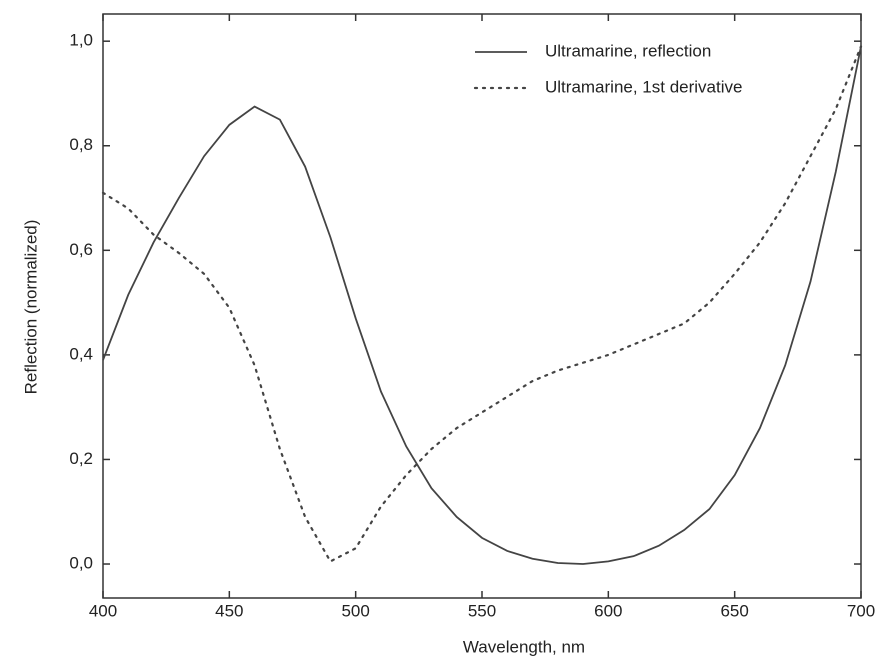 The width and height of the screenshot is (882, 671). What do you see at coordinates (229, 610) in the screenshot?
I see `x-tick-label: 450` at bounding box center [229, 610].